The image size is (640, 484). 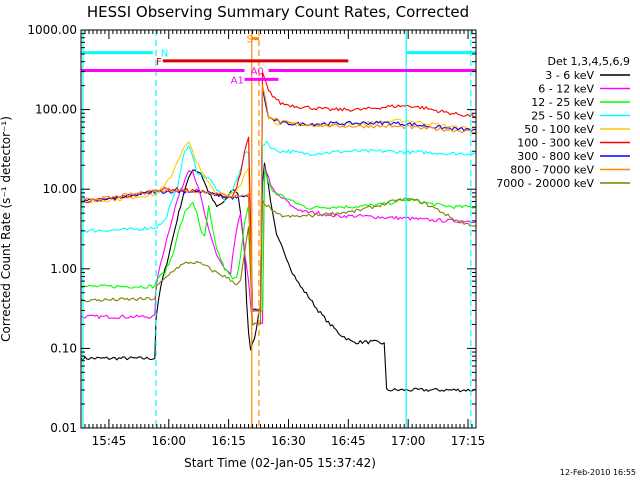 I want to click on flag-label-0: N, so click(x=164, y=54).